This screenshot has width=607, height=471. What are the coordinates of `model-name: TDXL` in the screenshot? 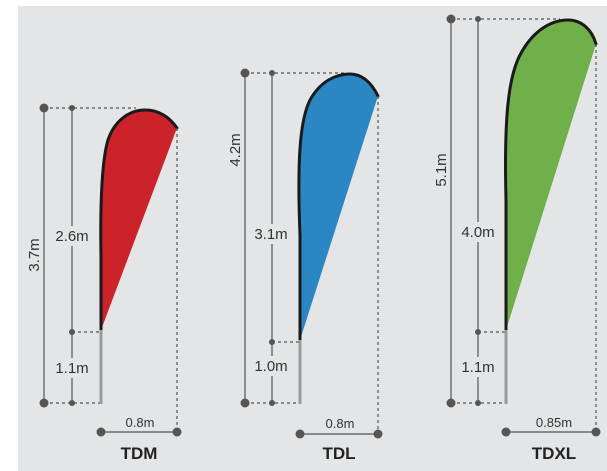 It's located at (554, 453).